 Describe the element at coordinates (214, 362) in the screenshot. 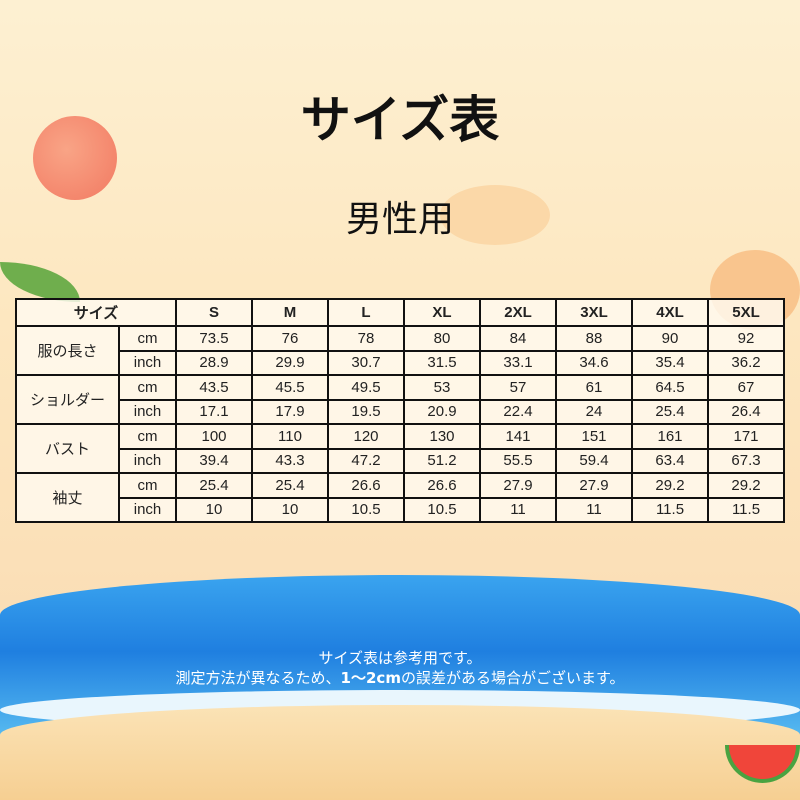

I see `value-cell: 28.9` at that location.